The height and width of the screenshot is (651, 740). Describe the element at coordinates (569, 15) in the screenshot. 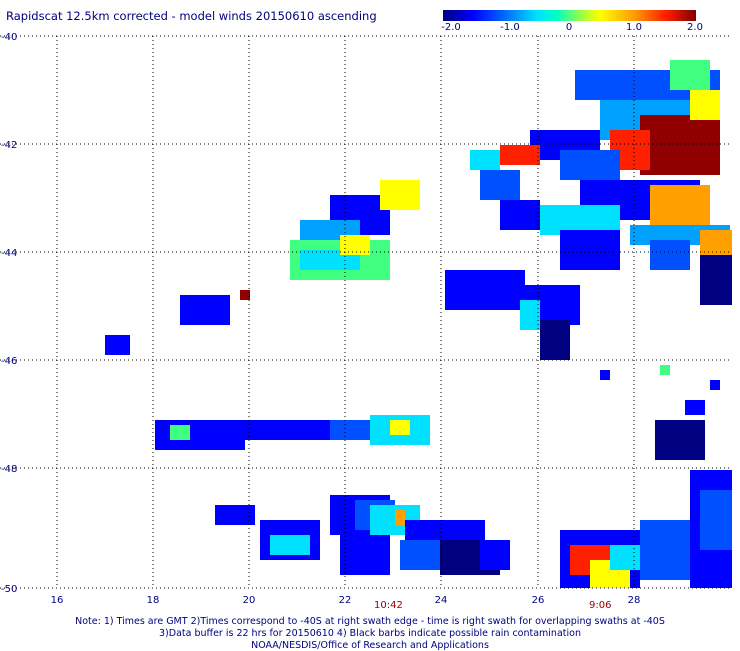

I see `colorbar` at that location.